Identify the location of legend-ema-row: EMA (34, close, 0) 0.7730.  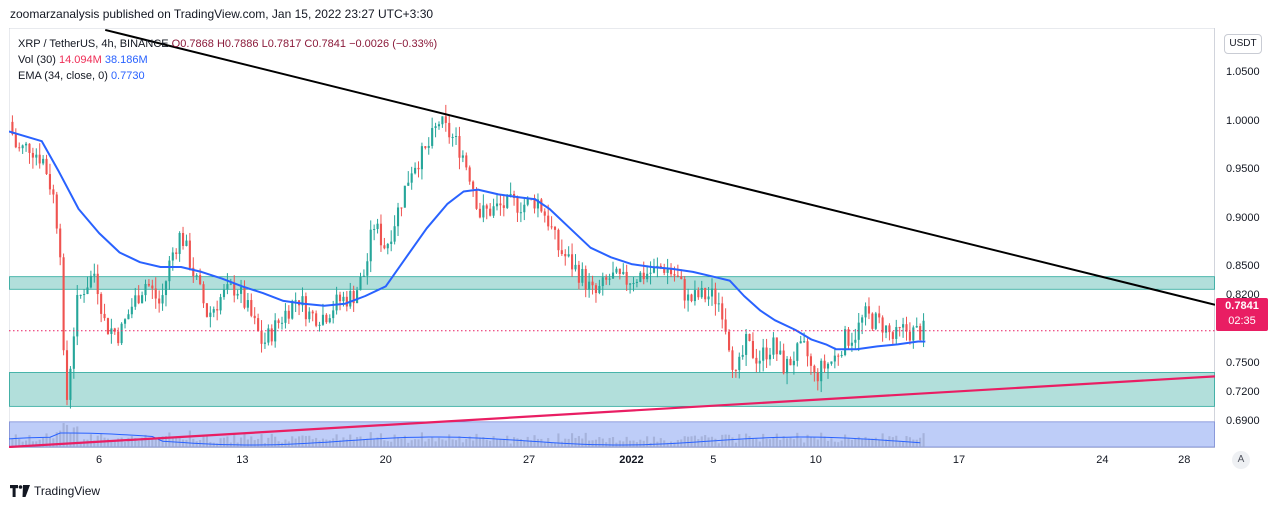
(227, 76).